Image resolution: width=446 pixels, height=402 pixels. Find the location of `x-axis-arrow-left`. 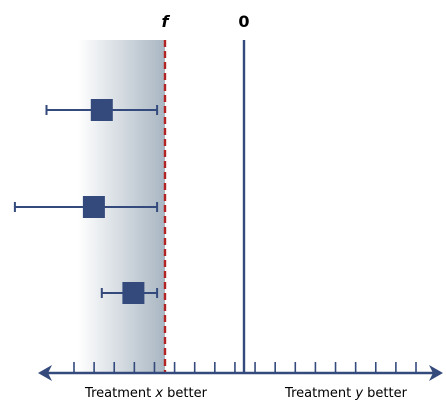

x-axis-arrow-left is located at coordinates (45, 373).